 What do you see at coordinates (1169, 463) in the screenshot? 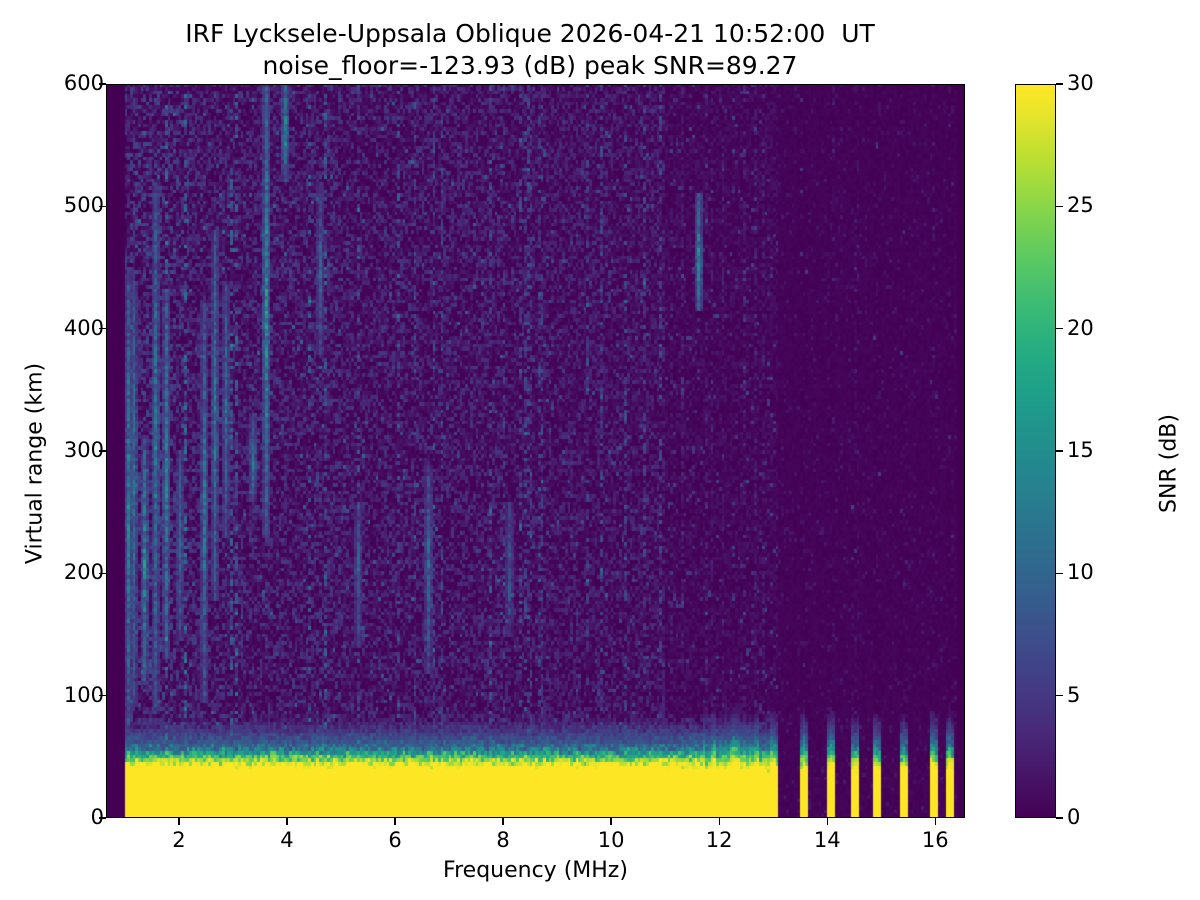
I see `colorbar-label: SNR (dB)` at bounding box center [1169, 463].